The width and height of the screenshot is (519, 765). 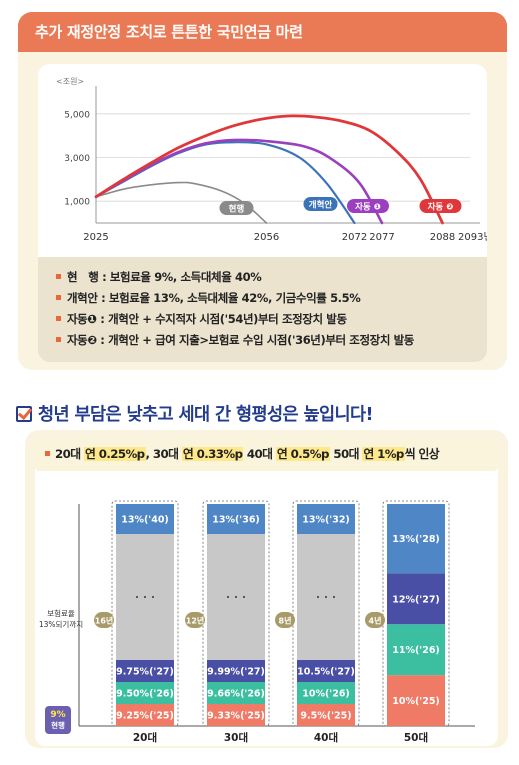 I want to click on svg-text: 4년, so click(x=375, y=621).